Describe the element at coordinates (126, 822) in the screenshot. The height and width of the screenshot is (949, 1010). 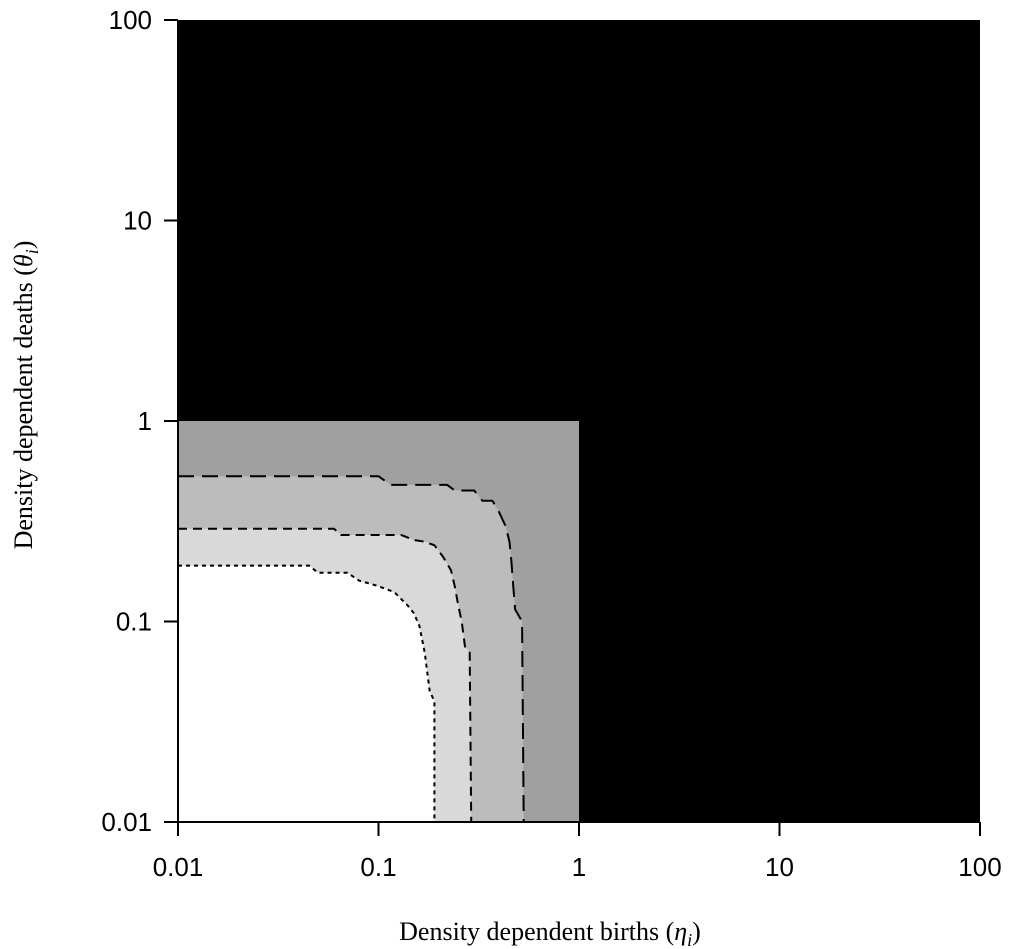
I see `y-tick-label: 0.01` at that location.